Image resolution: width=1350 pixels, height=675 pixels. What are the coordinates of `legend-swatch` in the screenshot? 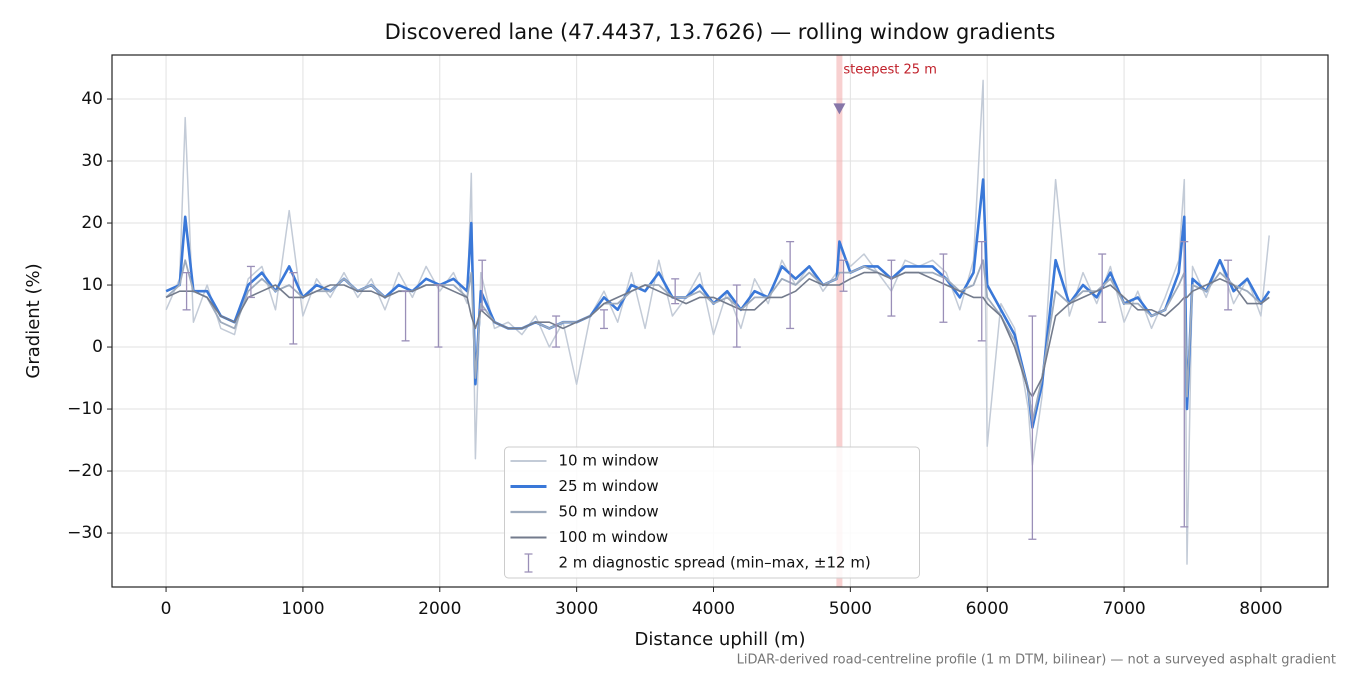 It's located at (528, 563).